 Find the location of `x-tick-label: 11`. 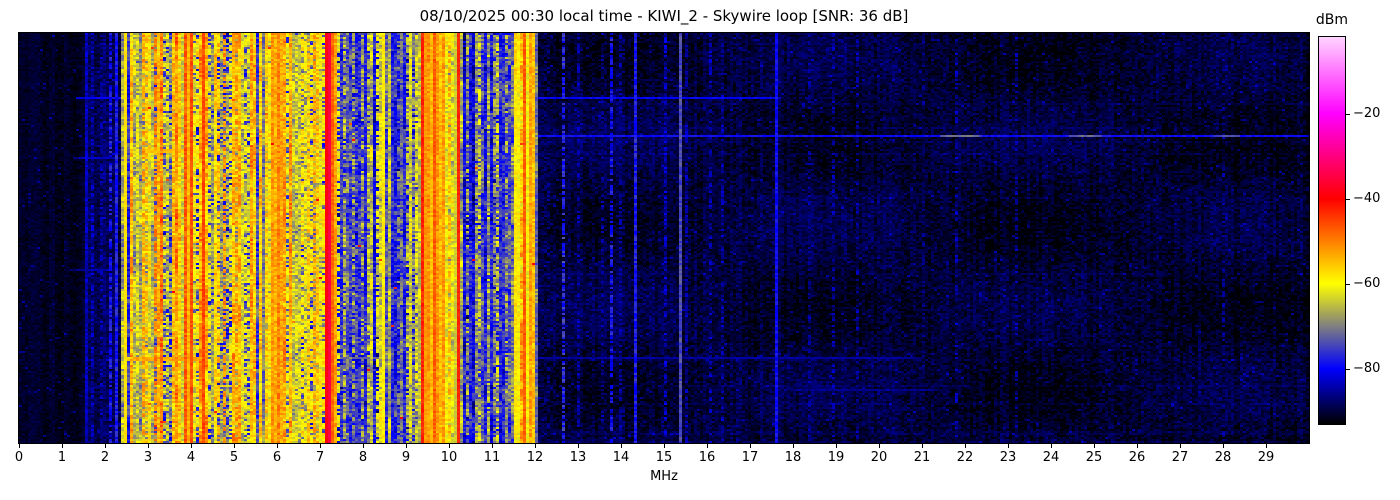

x-tick-label: 11 is located at coordinates (492, 457).